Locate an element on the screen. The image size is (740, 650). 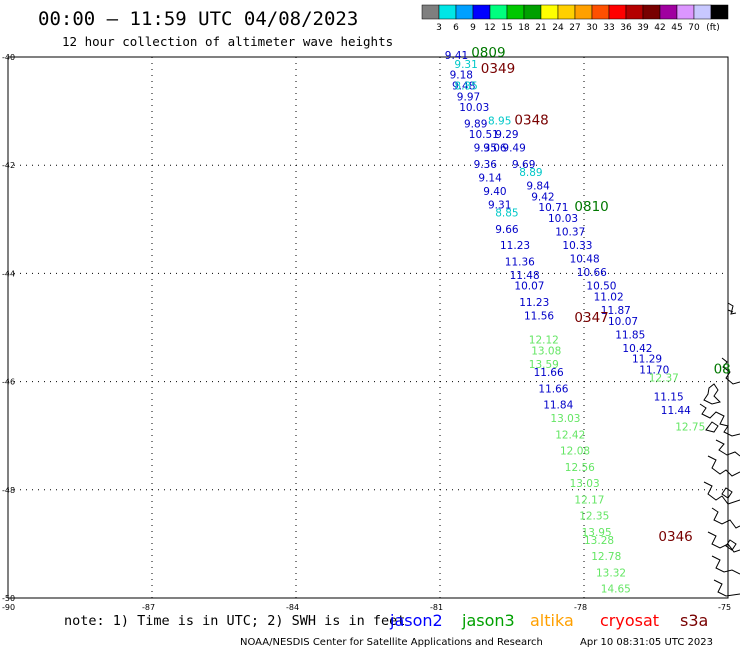
longitude-label: -78 is located at coordinates (580, 607).